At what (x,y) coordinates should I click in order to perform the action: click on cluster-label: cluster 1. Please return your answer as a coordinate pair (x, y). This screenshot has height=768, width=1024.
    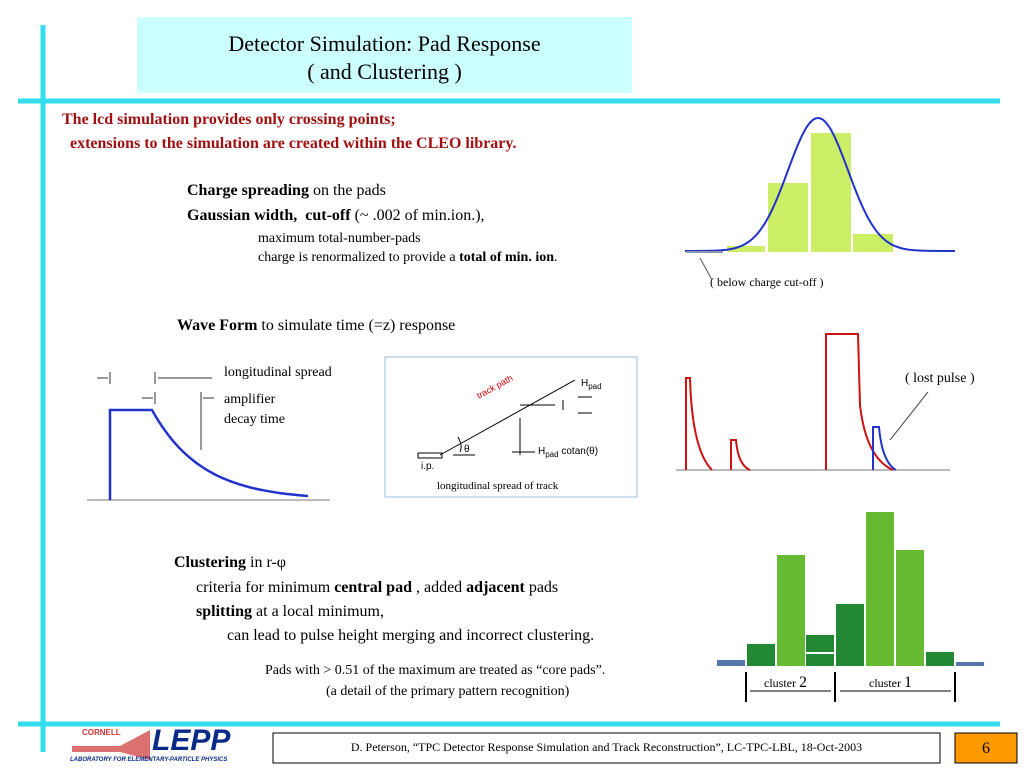
    Looking at the image, I should click on (890, 683).